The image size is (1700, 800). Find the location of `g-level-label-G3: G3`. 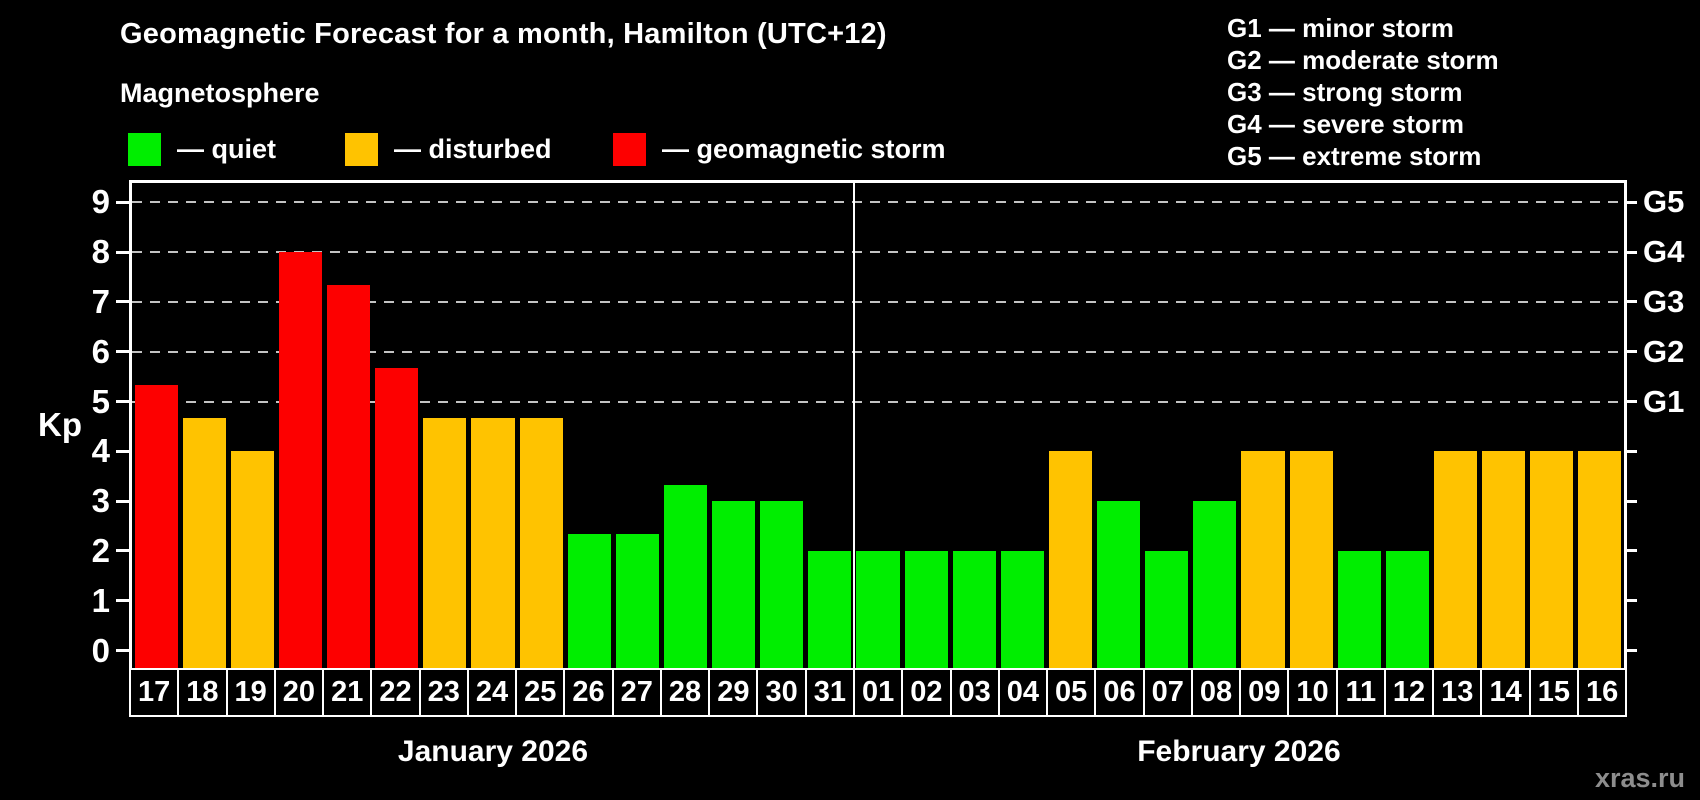

g-level-label-G3: G3 is located at coordinates (1664, 301).